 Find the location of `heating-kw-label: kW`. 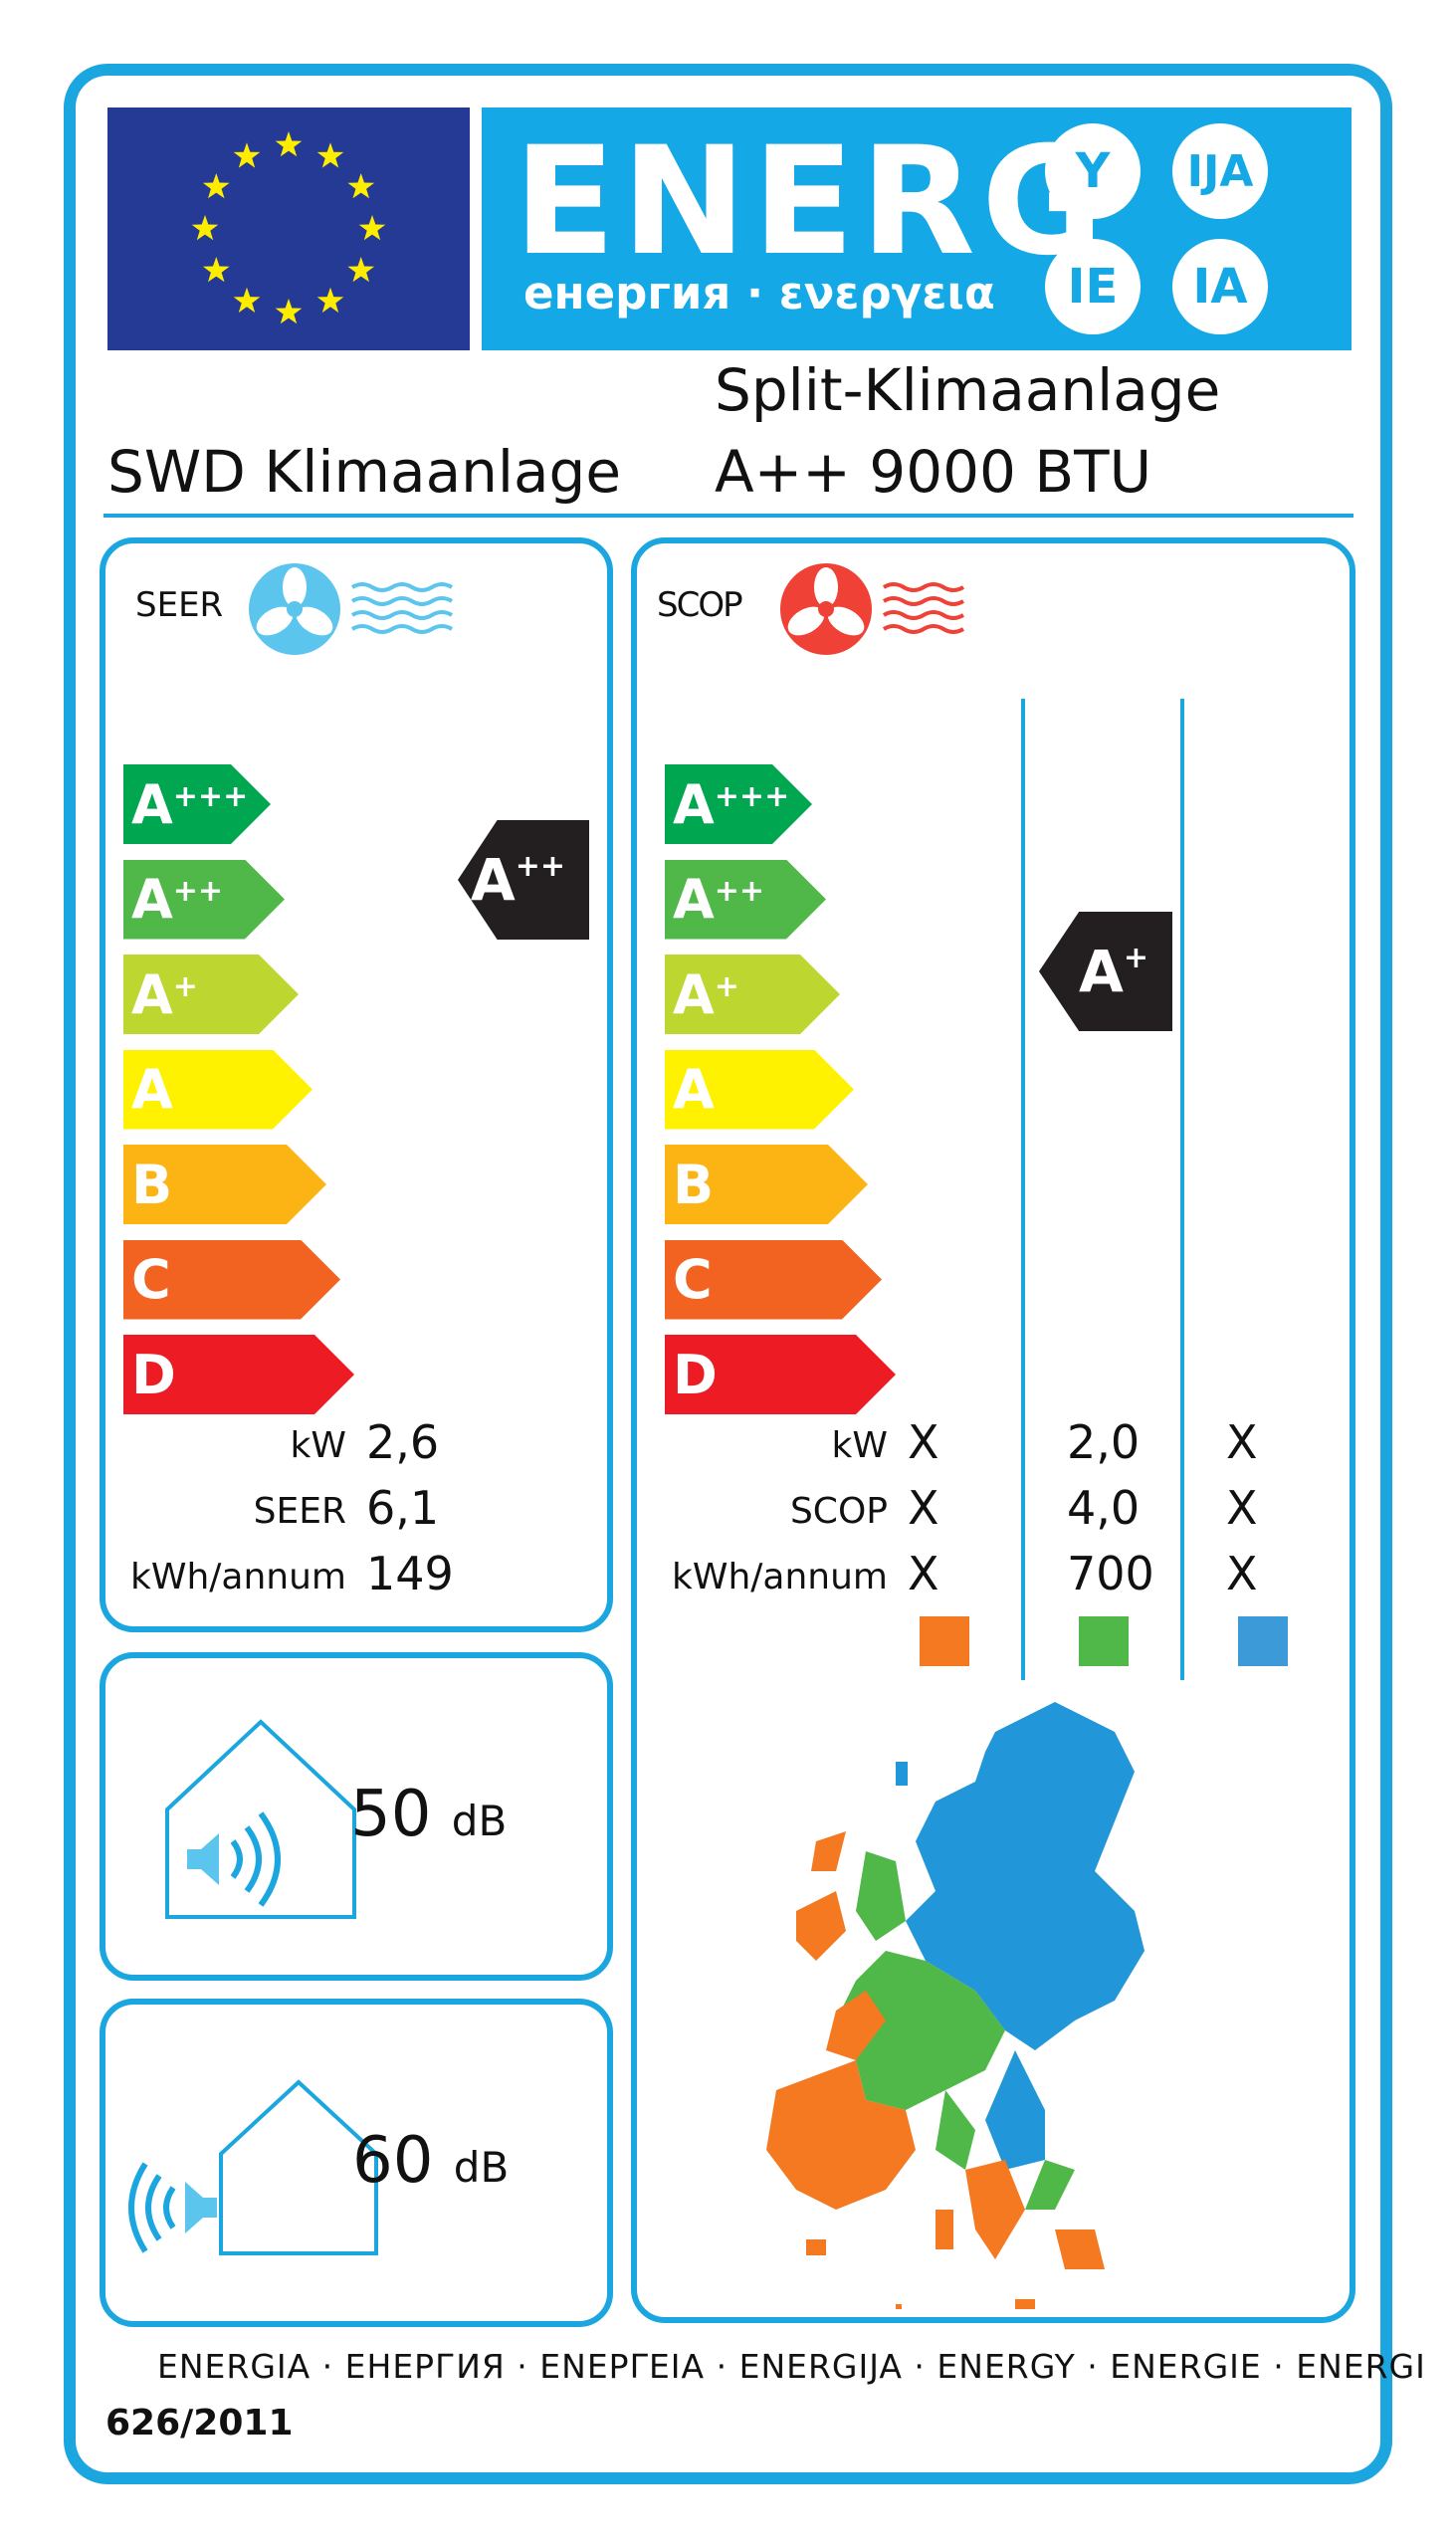

heating-kw-label: kW is located at coordinates (859, 1445).